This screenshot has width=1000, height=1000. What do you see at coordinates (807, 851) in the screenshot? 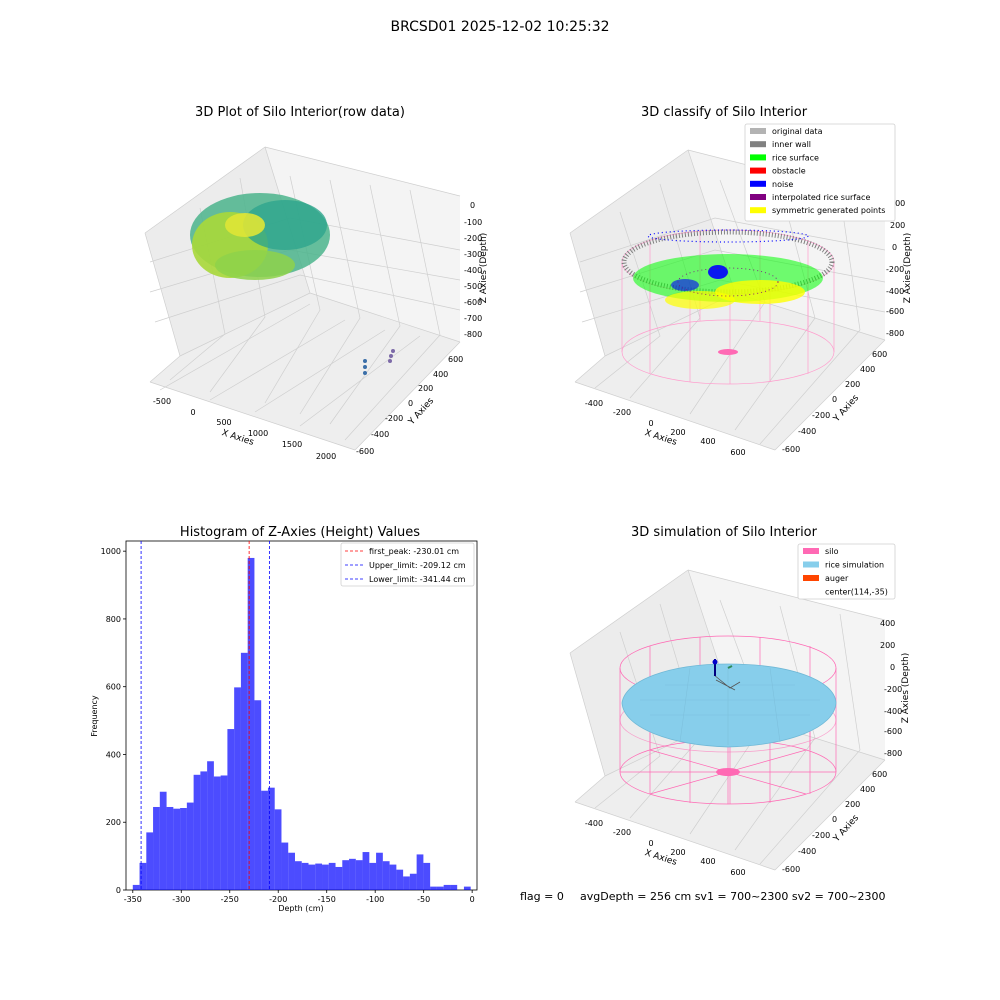
I see `sim-ytick: -400` at bounding box center [807, 851].